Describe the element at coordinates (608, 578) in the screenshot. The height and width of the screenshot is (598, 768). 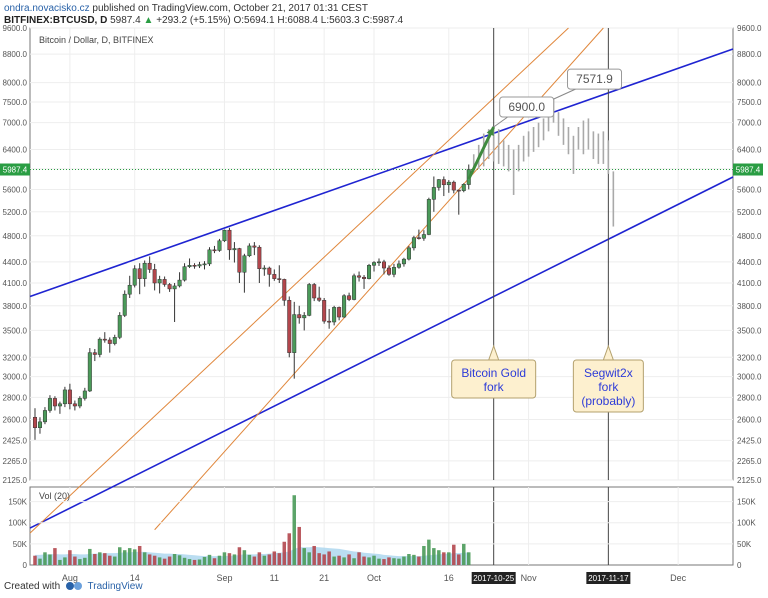
I see `date-tag-label: 2017-11-17` at that location.